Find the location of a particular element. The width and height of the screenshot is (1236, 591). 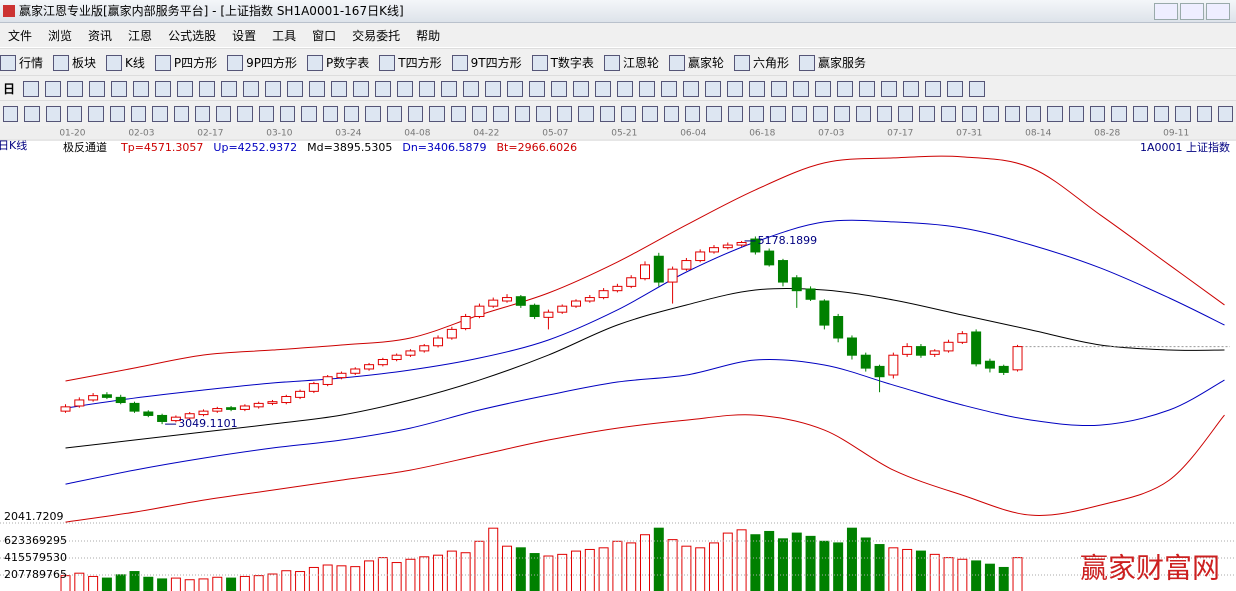

menu-item: 文件 is located at coordinates (20, 35).